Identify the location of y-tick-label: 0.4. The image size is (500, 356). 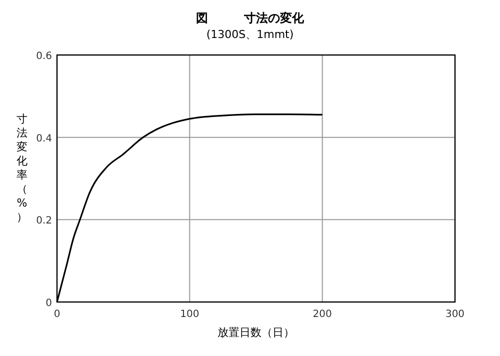
(44, 138).